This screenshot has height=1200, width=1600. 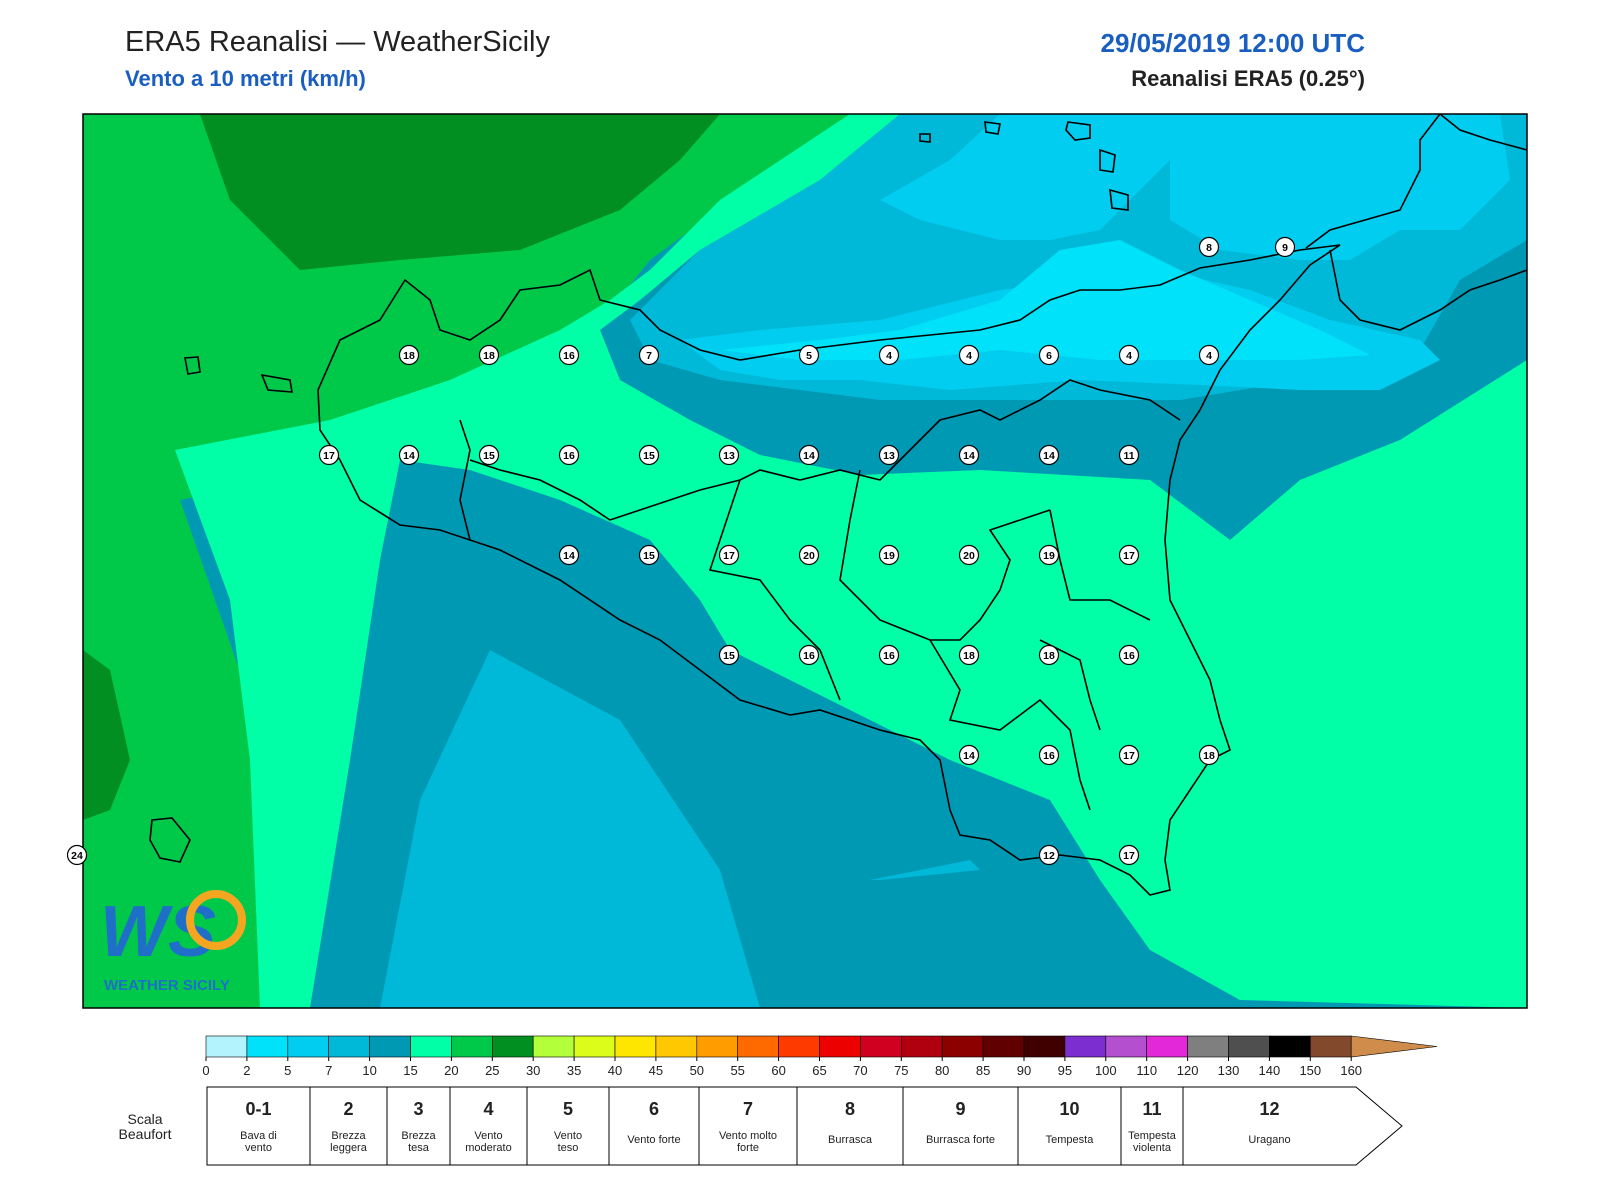 I want to click on beaufort-cell: 3 Brezza tesa, so click(x=418, y=1126).